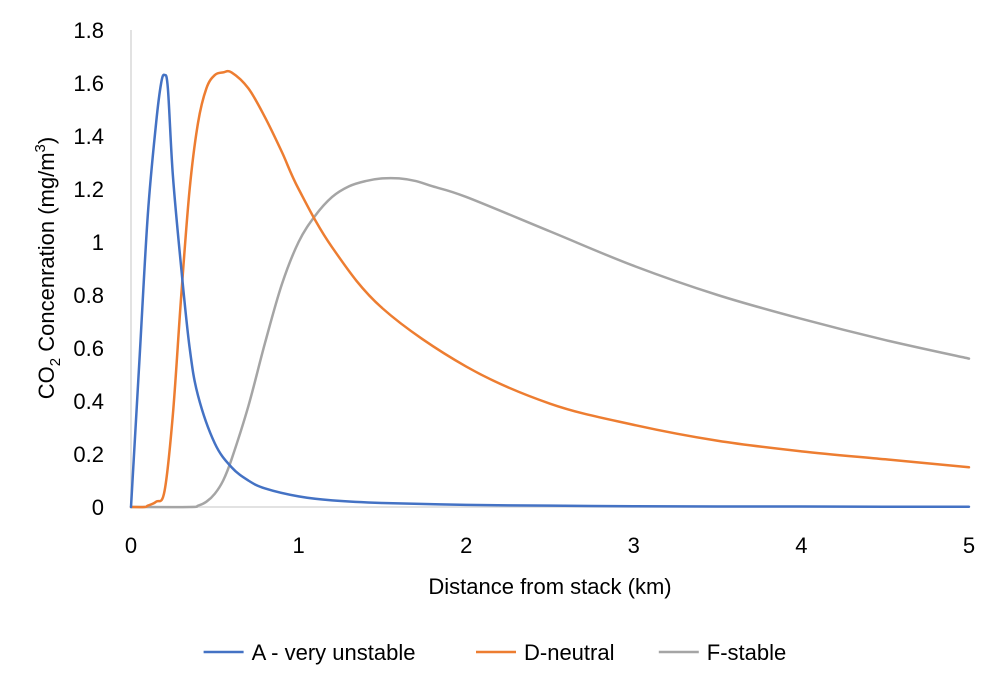  Describe the element at coordinates (46, 254) in the screenshot. I see `y-axis-title-middle: Concenration (mg/m` at that location.